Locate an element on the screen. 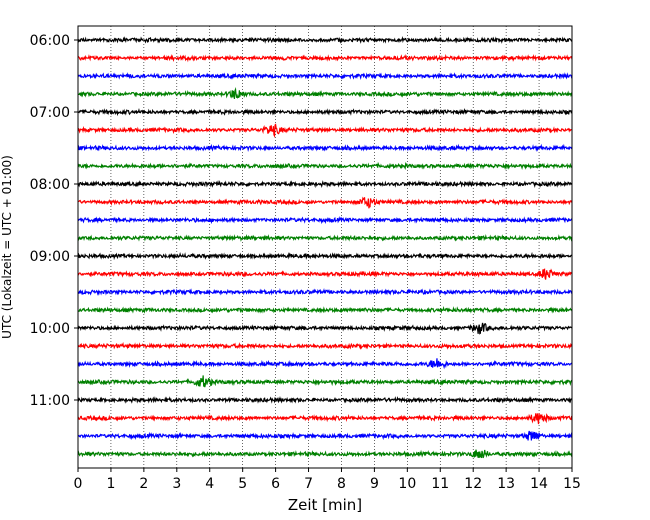  y-tick-label: 09:00 is located at coordinates (50, 257).